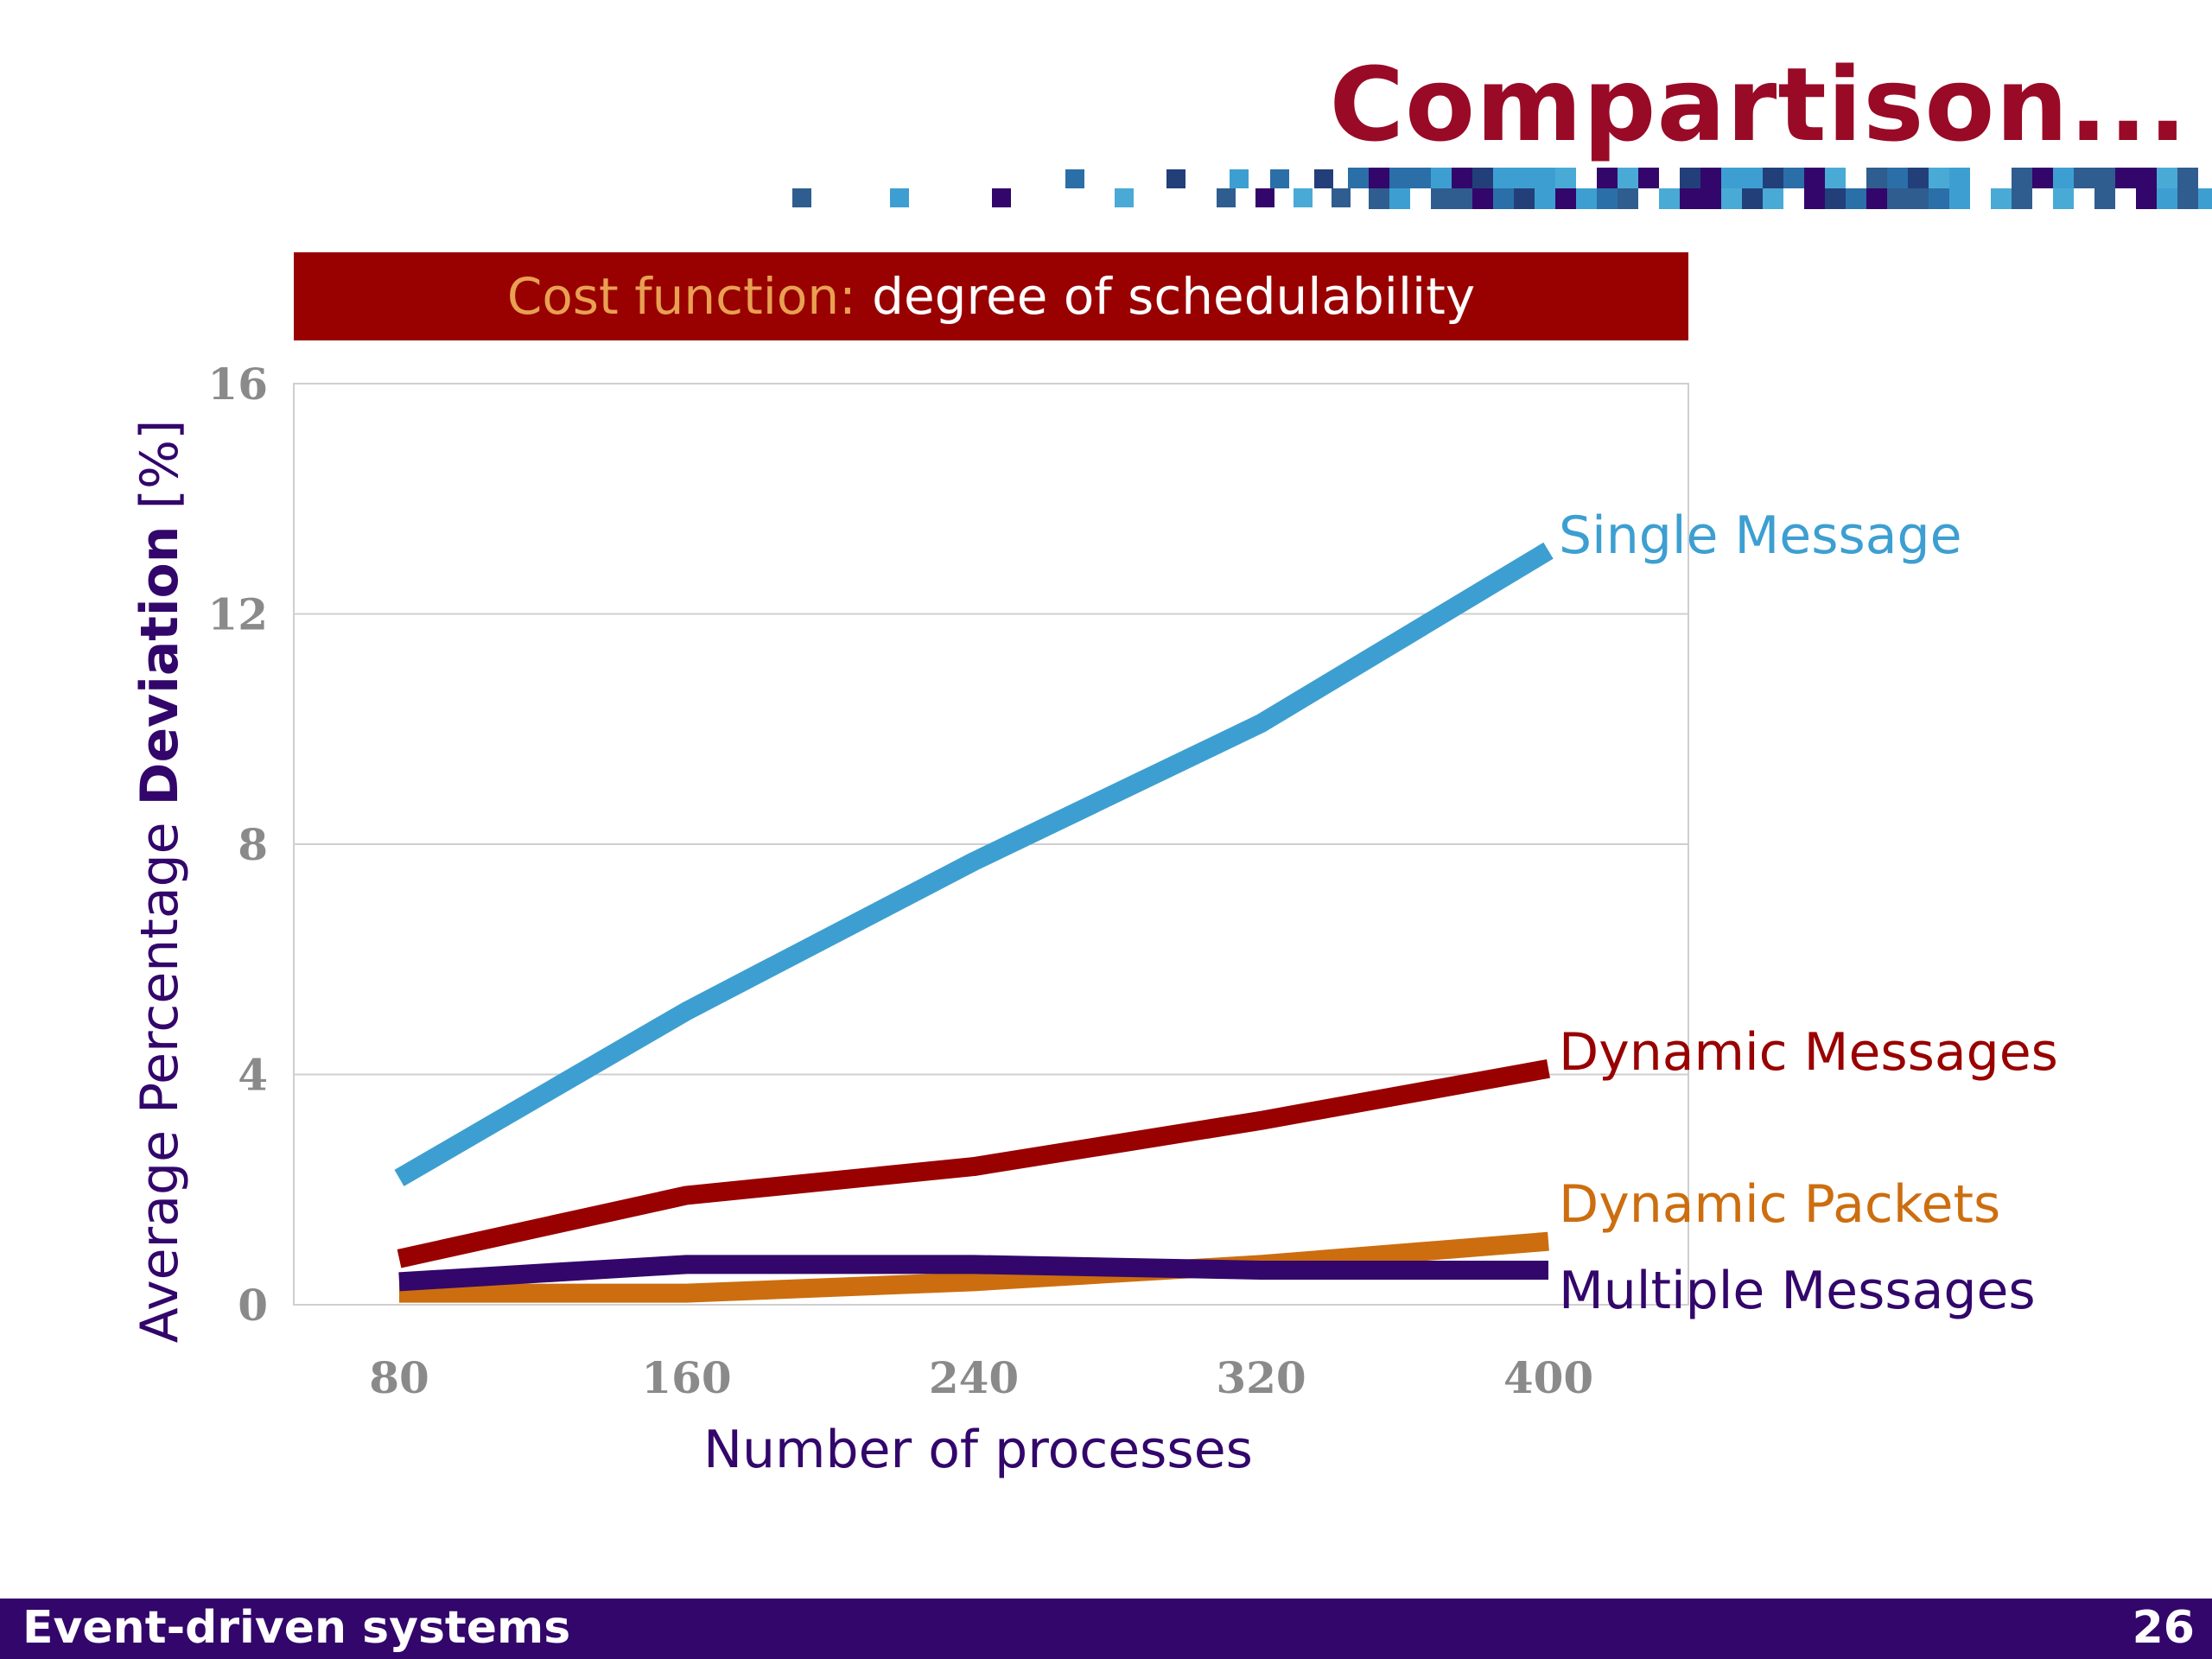 This screenshot has height=1659, width=2212. What do you see at coordinates (1261, 1377) in the screenshot?
I see `x-tick-label: 320` at bounding box center [1261, 1377].